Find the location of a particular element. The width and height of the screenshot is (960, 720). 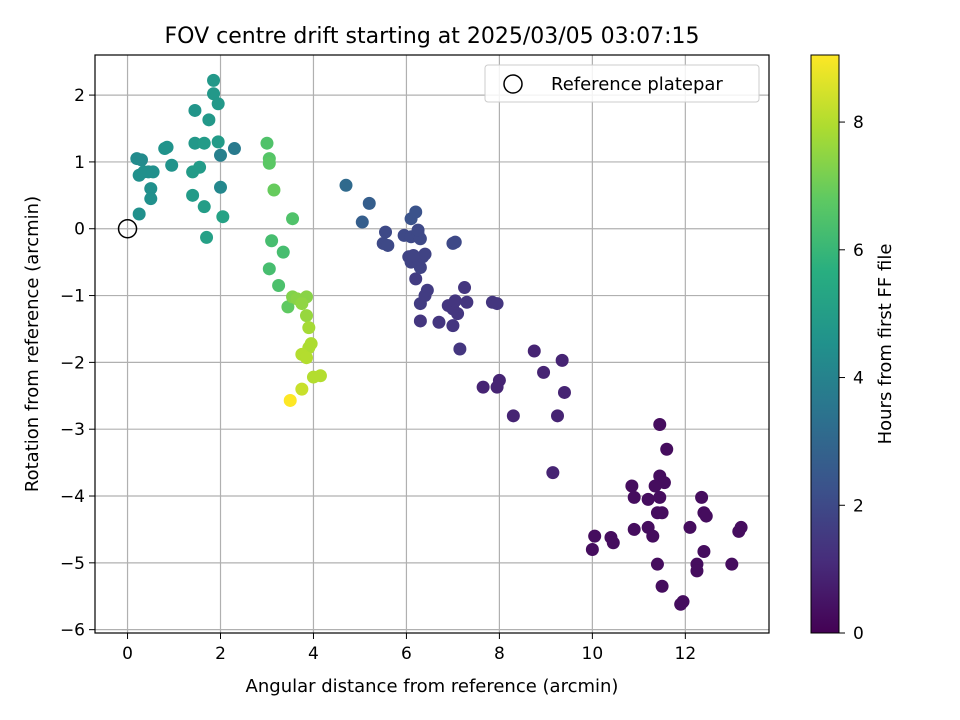

colorbar-label: Hours from first FF file is located at coordinates (885, 344).